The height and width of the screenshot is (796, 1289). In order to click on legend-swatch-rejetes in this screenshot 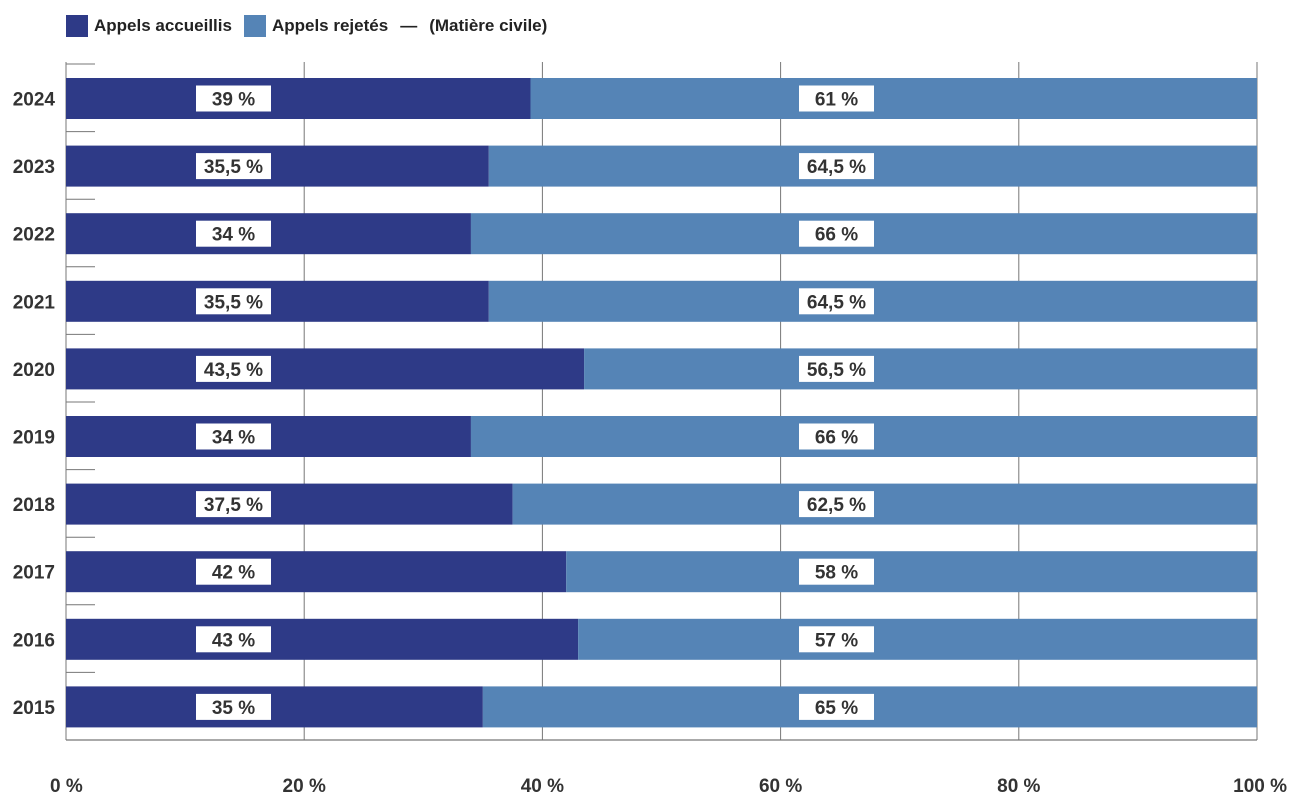, I will do `click(254, 26)`.